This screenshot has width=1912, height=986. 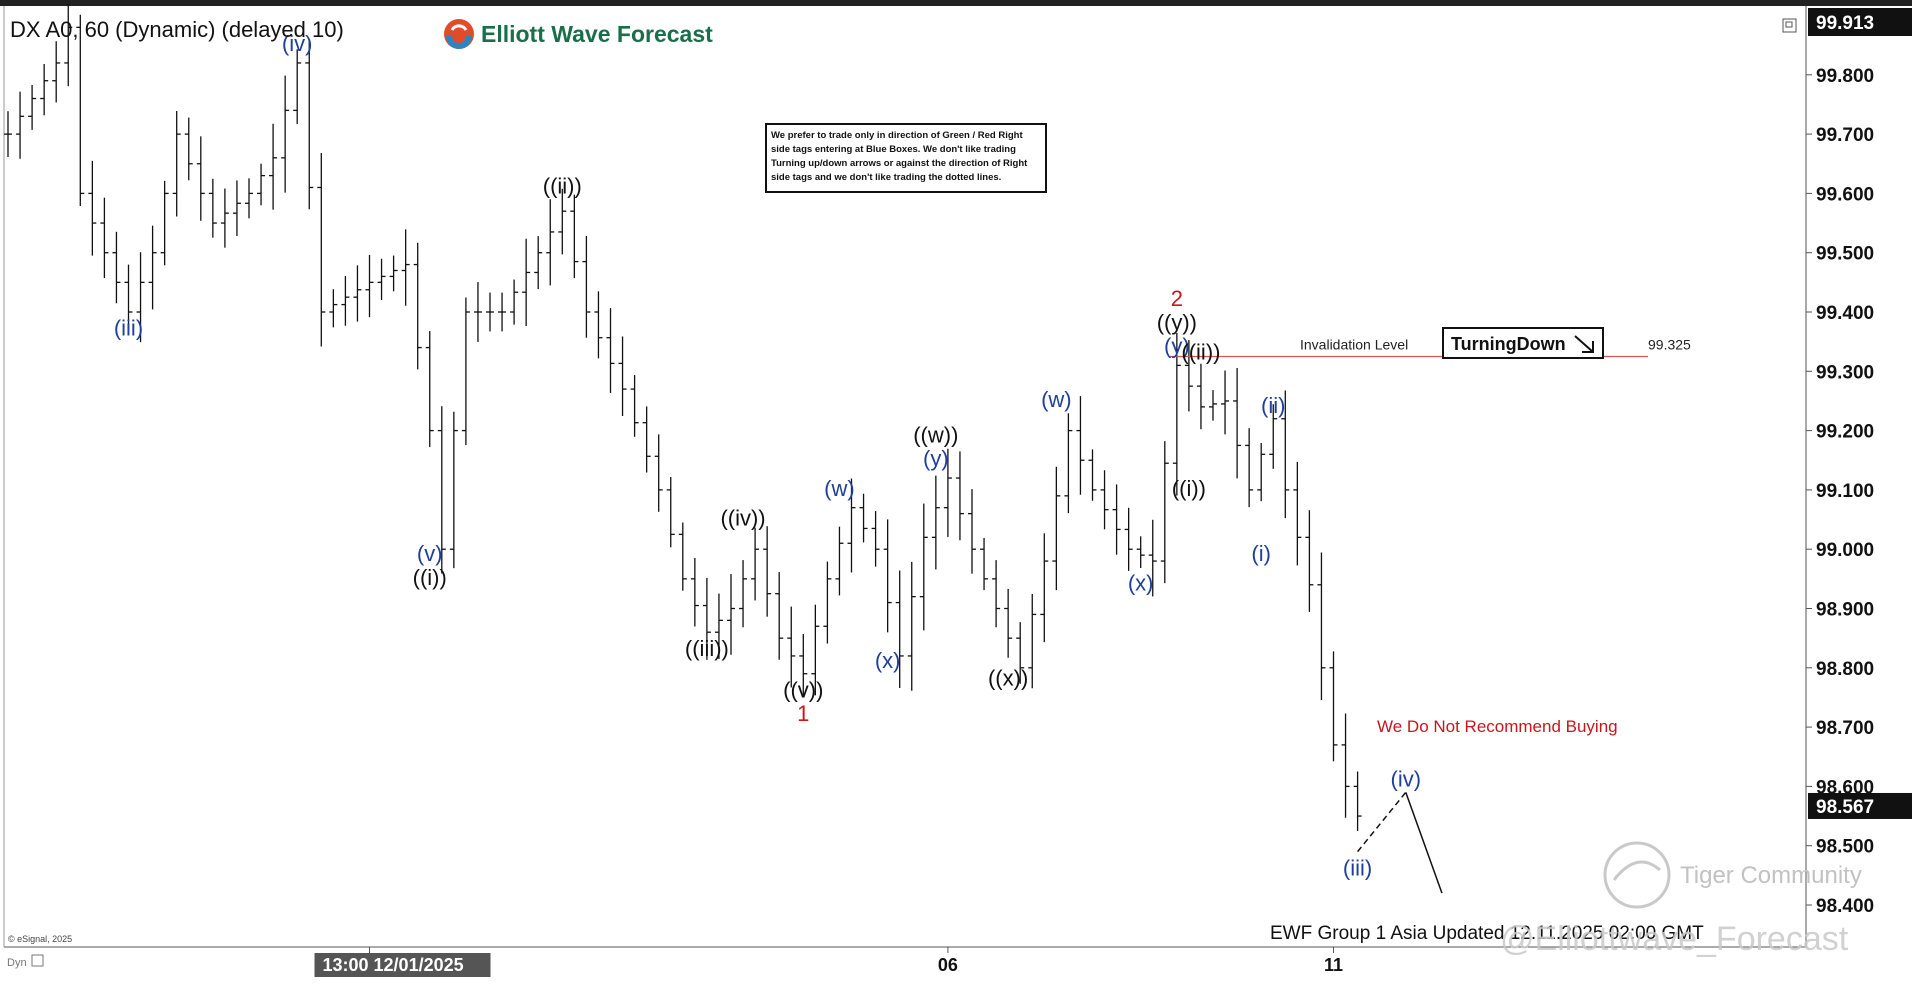 I want to click on wave-label: ((i)), so click(x=430, y=577).